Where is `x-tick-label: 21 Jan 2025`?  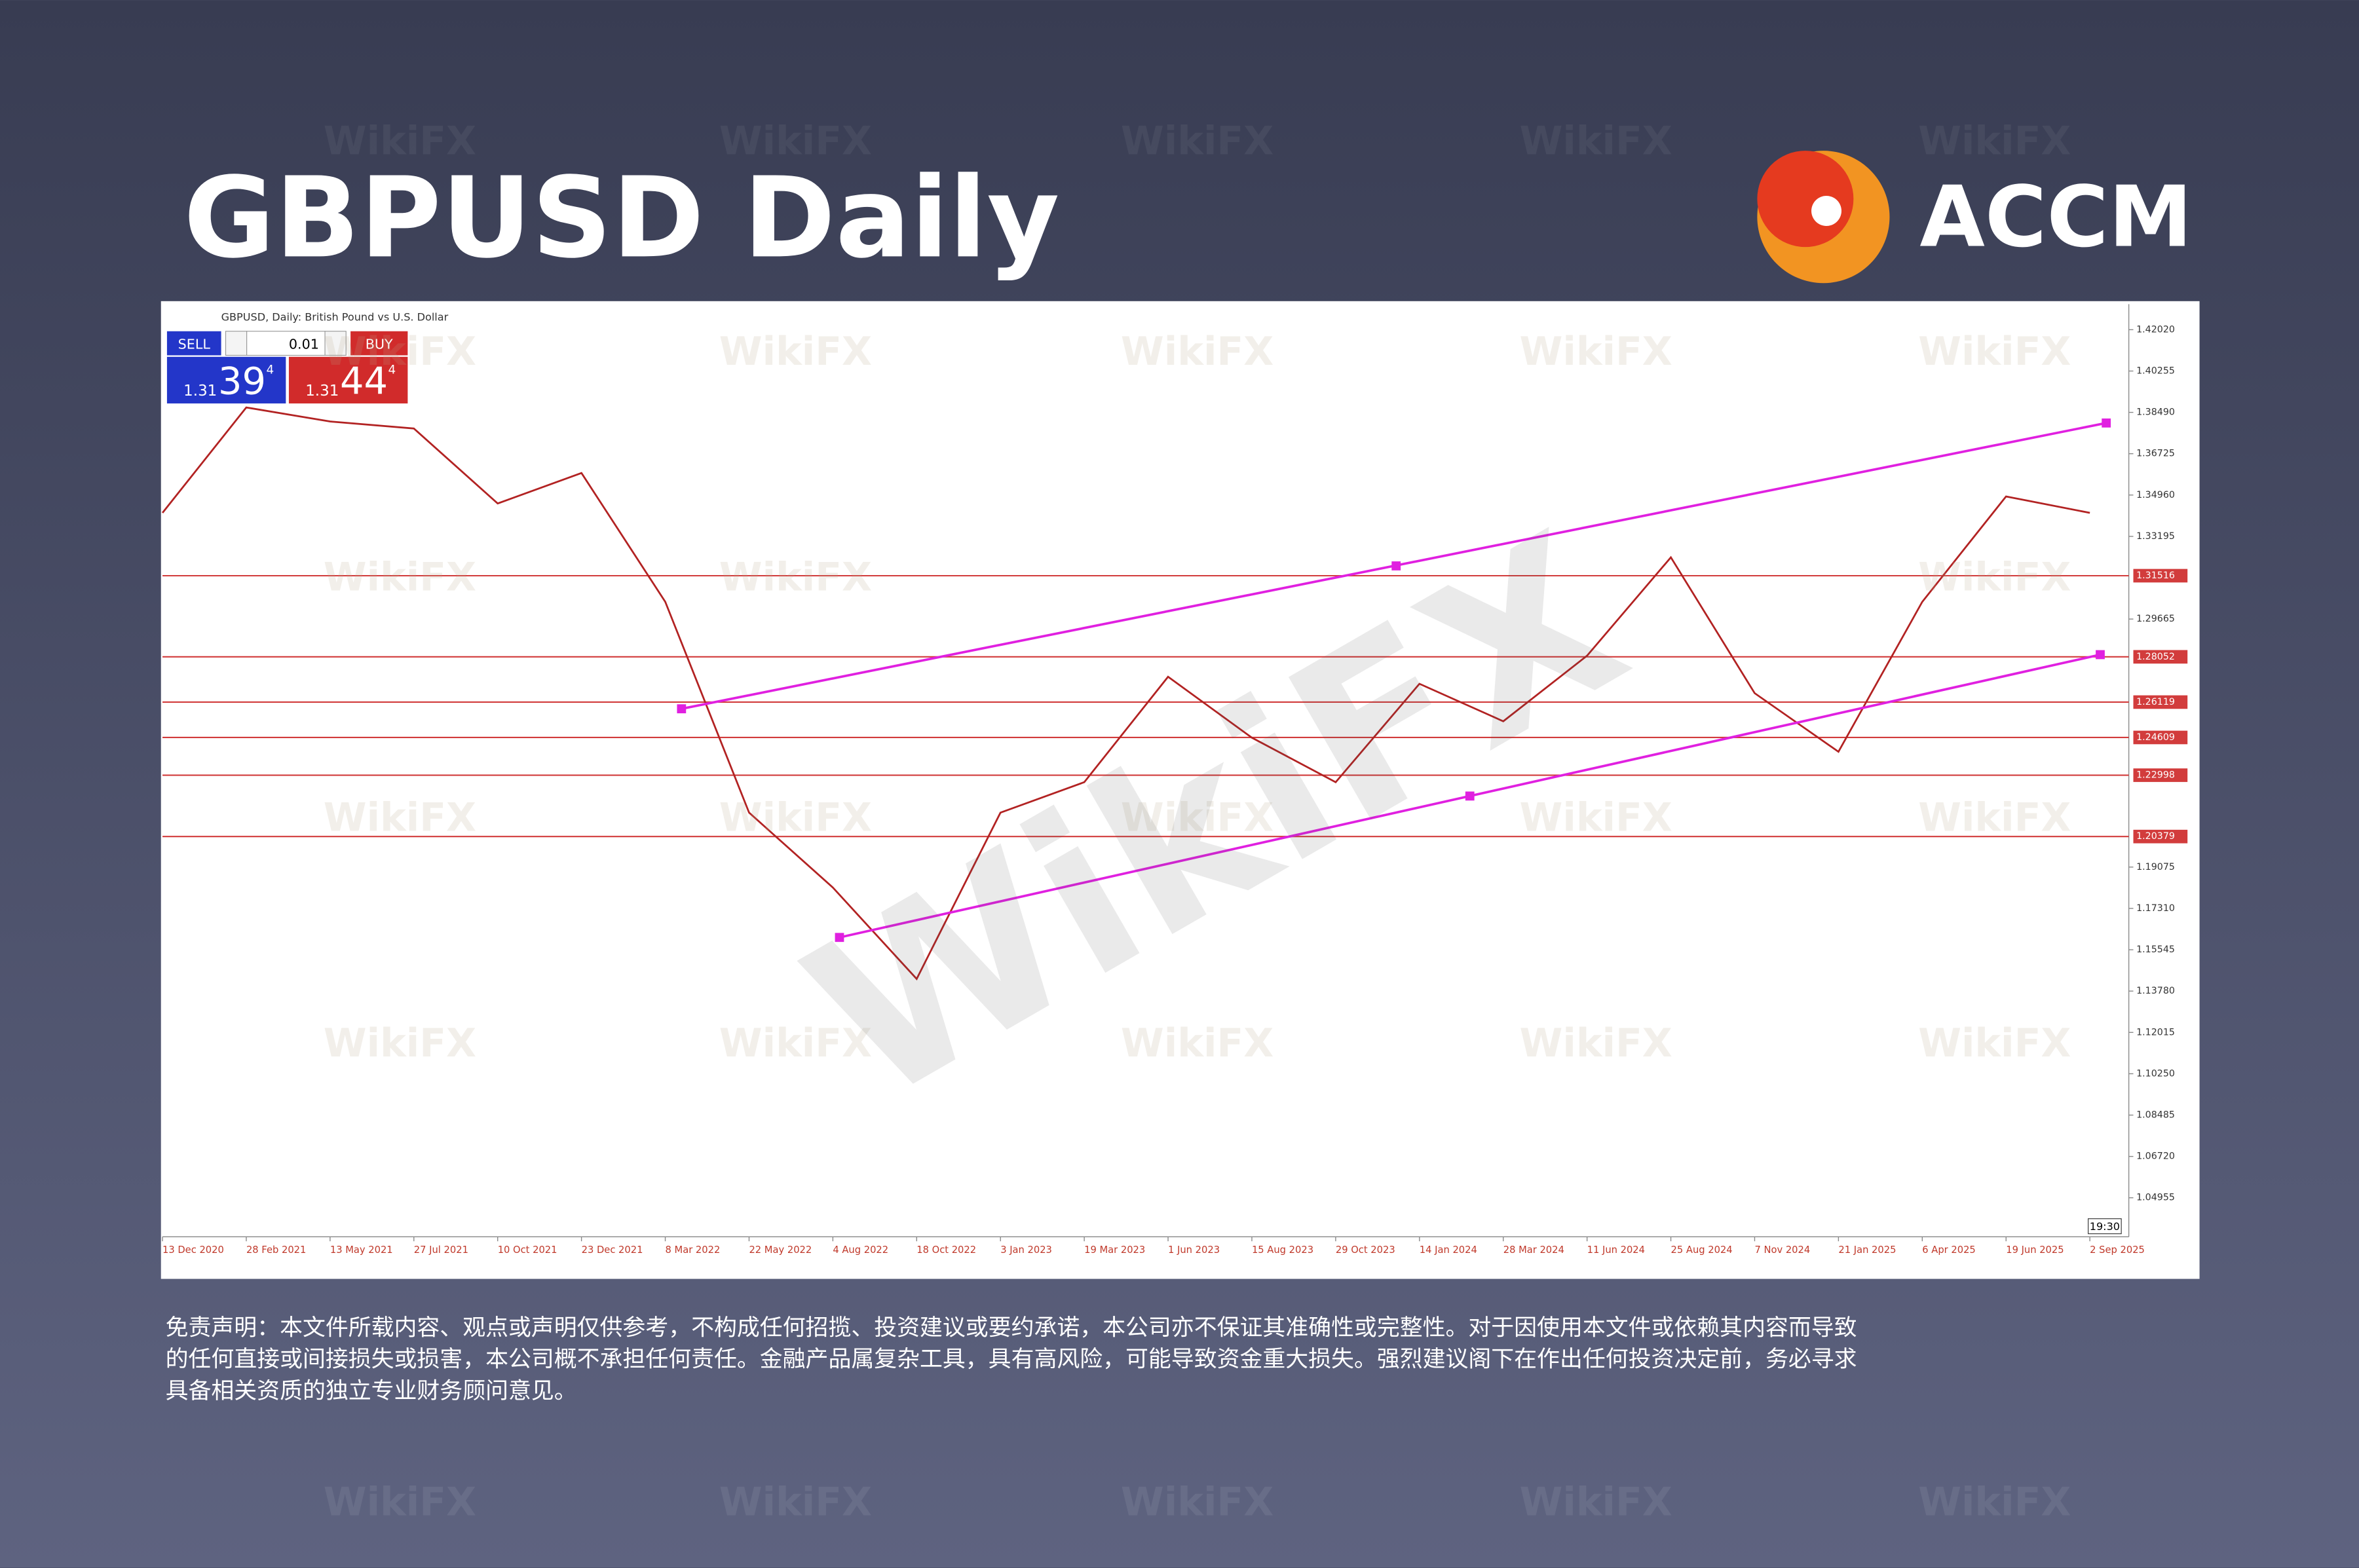 x-tick-label: 21 Jan 2025 is located at coordinates (1867, 1250).